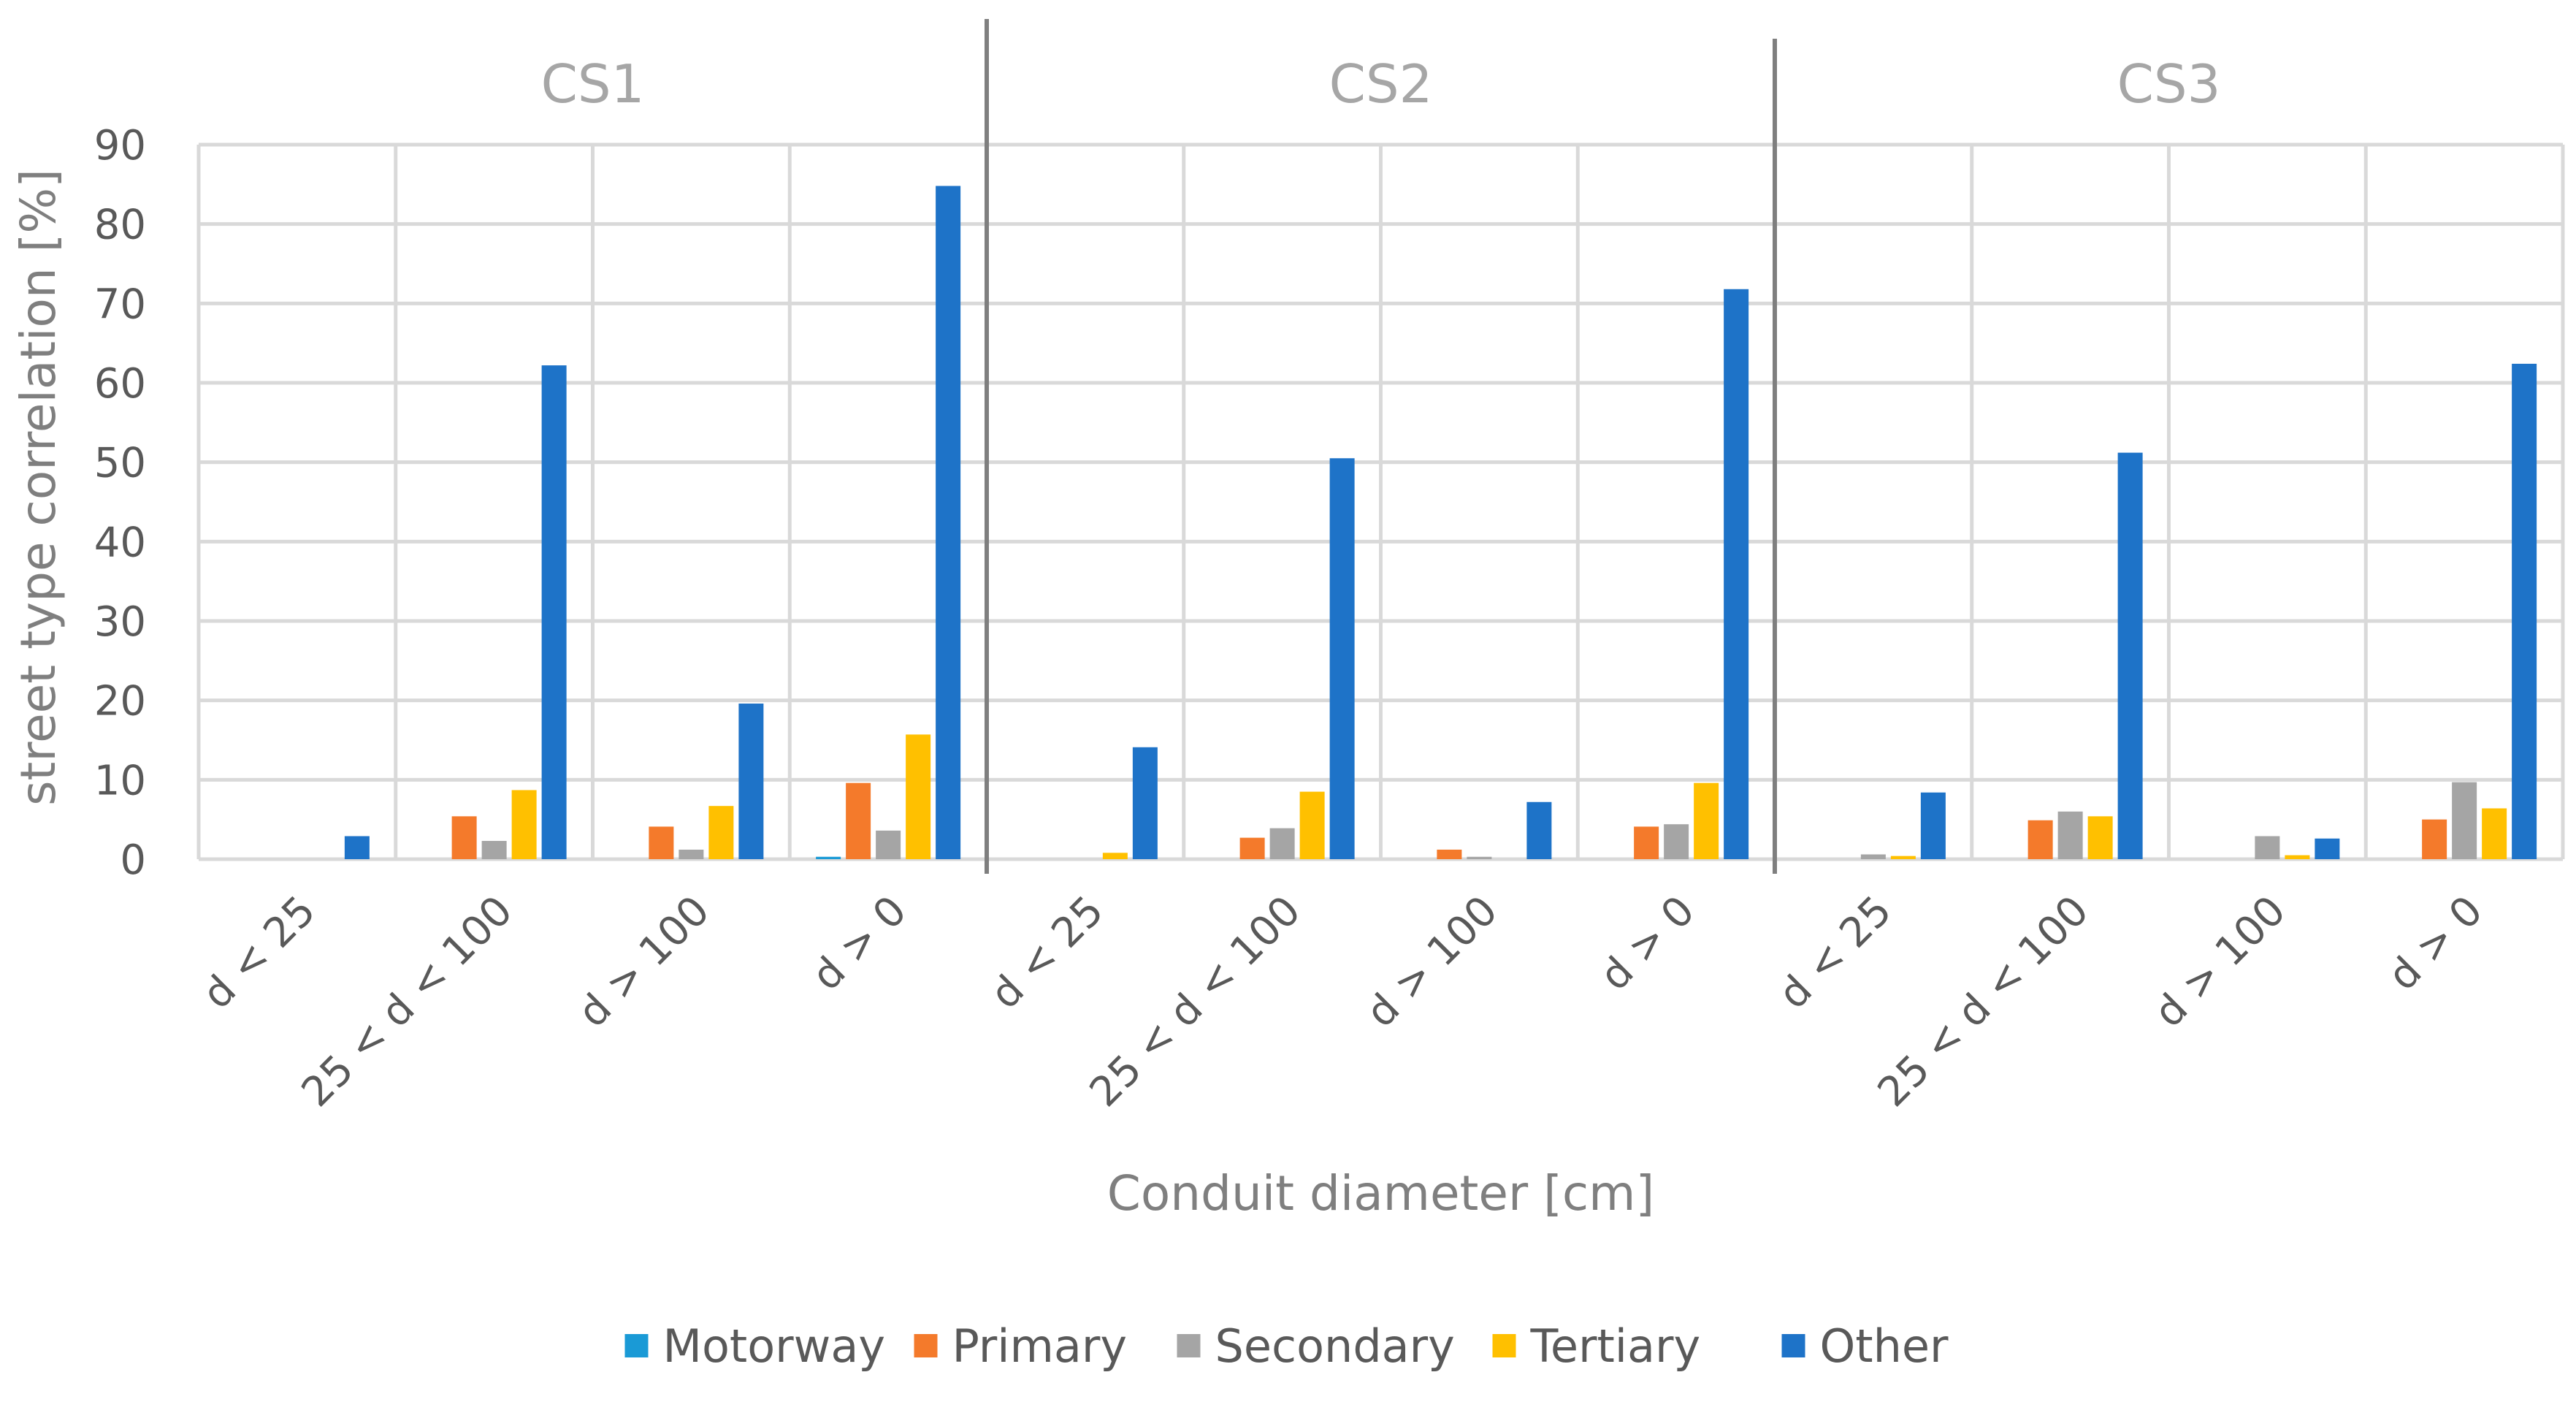  What do you see at coordinates (1884, 1346) in the screenshot?
I see `legend-label: Other` at bounding box center [1884, 1346].